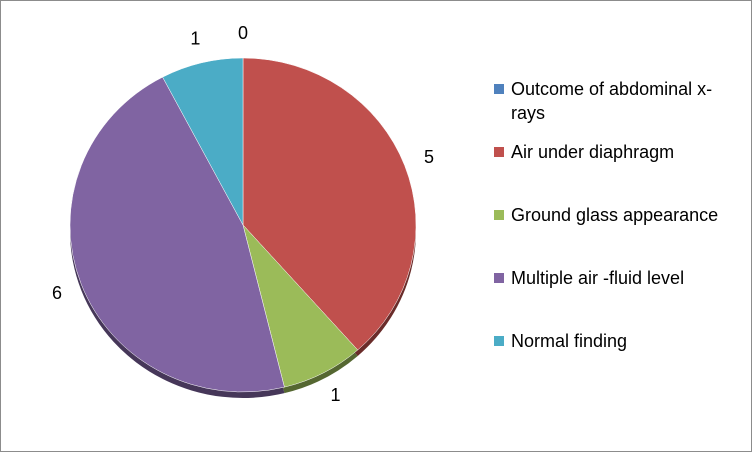 The height and width of the screenshot is (453, 752). What do you see at coordinates (593, 152) in the screenshot?
I see `legend-label: Air under diaphragm` at bounding box center [593, 152].